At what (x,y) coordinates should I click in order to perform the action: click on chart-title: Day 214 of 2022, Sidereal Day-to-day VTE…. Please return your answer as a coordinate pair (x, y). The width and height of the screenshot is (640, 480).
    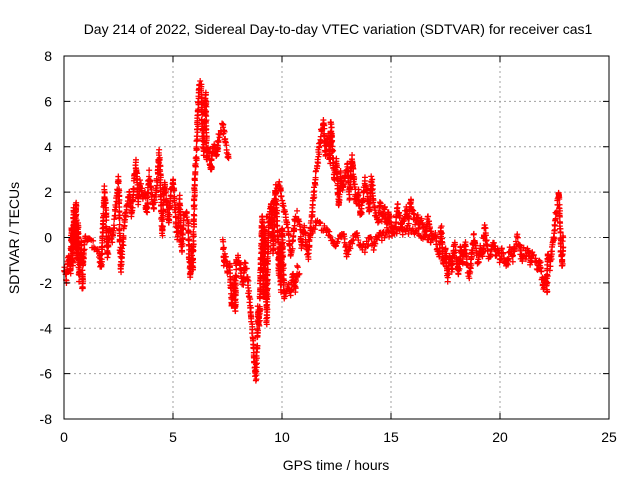
    Looking at the image, I should click on (338, 29).